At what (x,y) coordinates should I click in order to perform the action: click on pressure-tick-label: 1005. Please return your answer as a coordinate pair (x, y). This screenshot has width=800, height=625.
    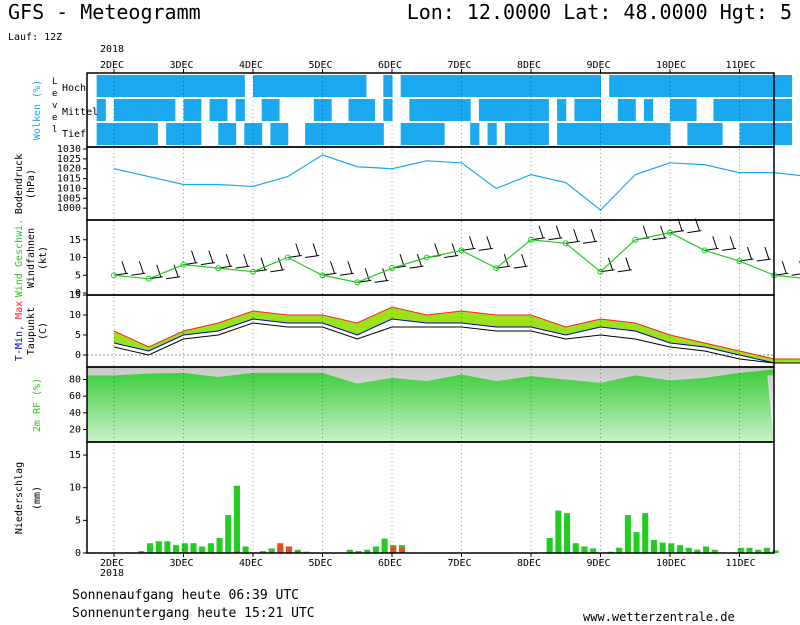
    Looking at the image, I should click on (69, 198).